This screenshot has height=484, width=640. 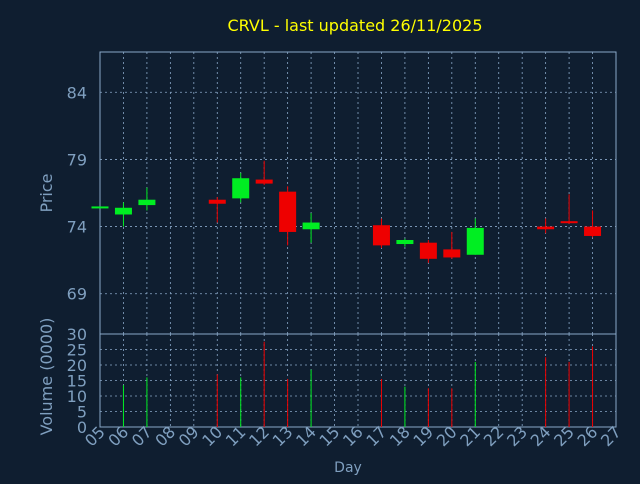 I want to click on price-tick-label: 69, so click(x=77, y=294).